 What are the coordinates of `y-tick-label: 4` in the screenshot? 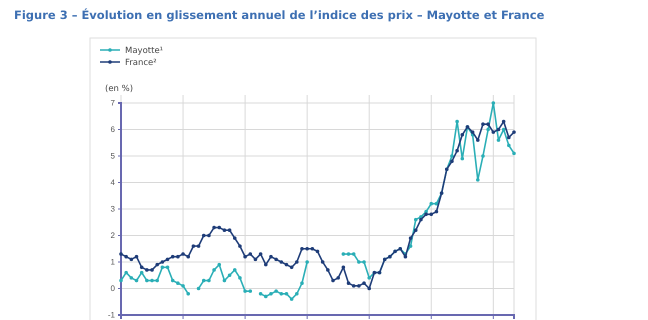 It's located at (113, 183).